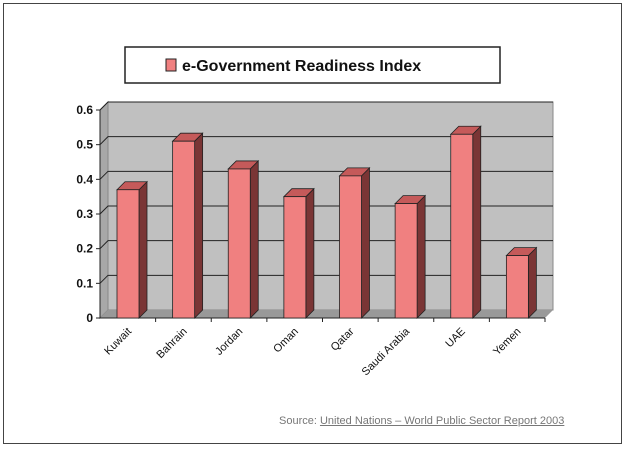 The width and height of the screenshot is (633, 457). I want to click on y-tick-label: 0.2, so click(84, 249).